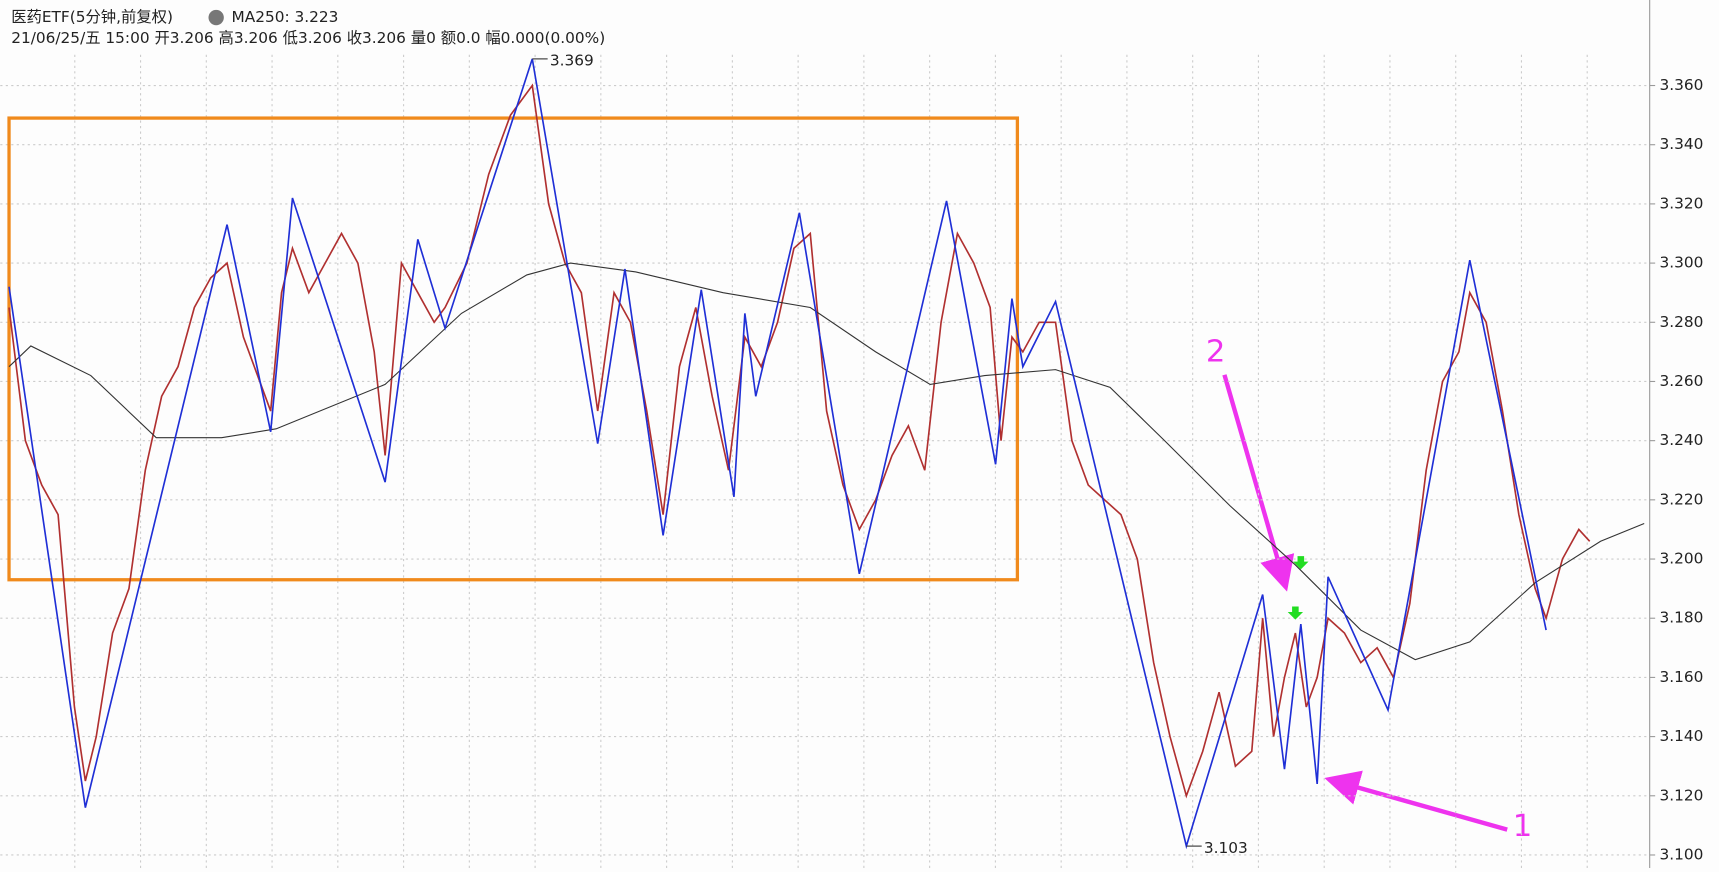 This screenshot has height=872, width=1719. I want to click on note-label: 1, so click(1523, 826).